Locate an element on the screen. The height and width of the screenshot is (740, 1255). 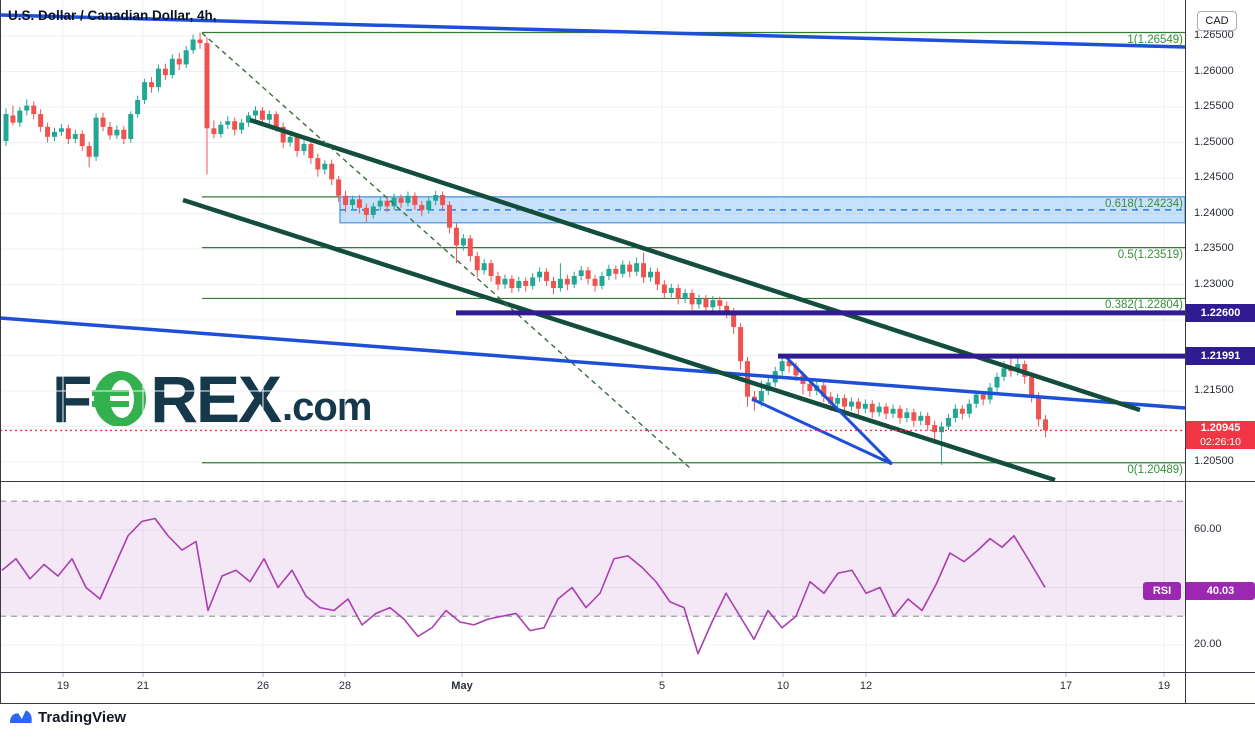
upper-resistance-trendline is located at coordinates (593, 31).